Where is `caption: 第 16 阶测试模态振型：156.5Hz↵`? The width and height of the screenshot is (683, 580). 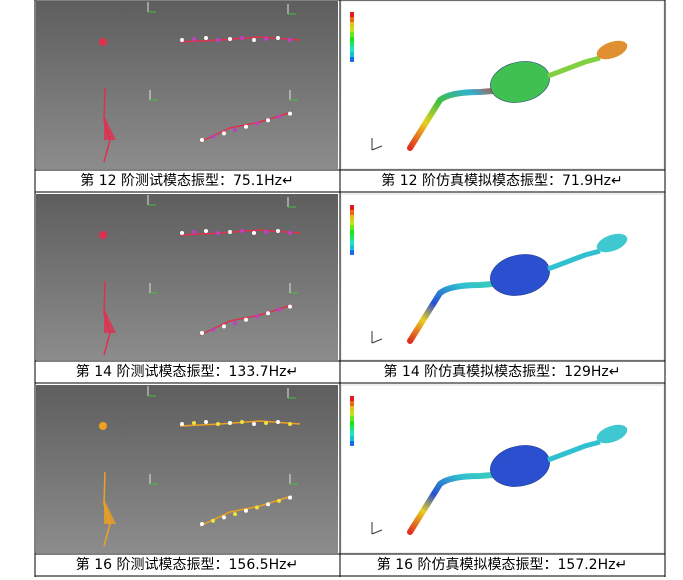 caption: 第 16 阶测试模态振型：156.5Hz↵ is located at coordinates (187, 565).